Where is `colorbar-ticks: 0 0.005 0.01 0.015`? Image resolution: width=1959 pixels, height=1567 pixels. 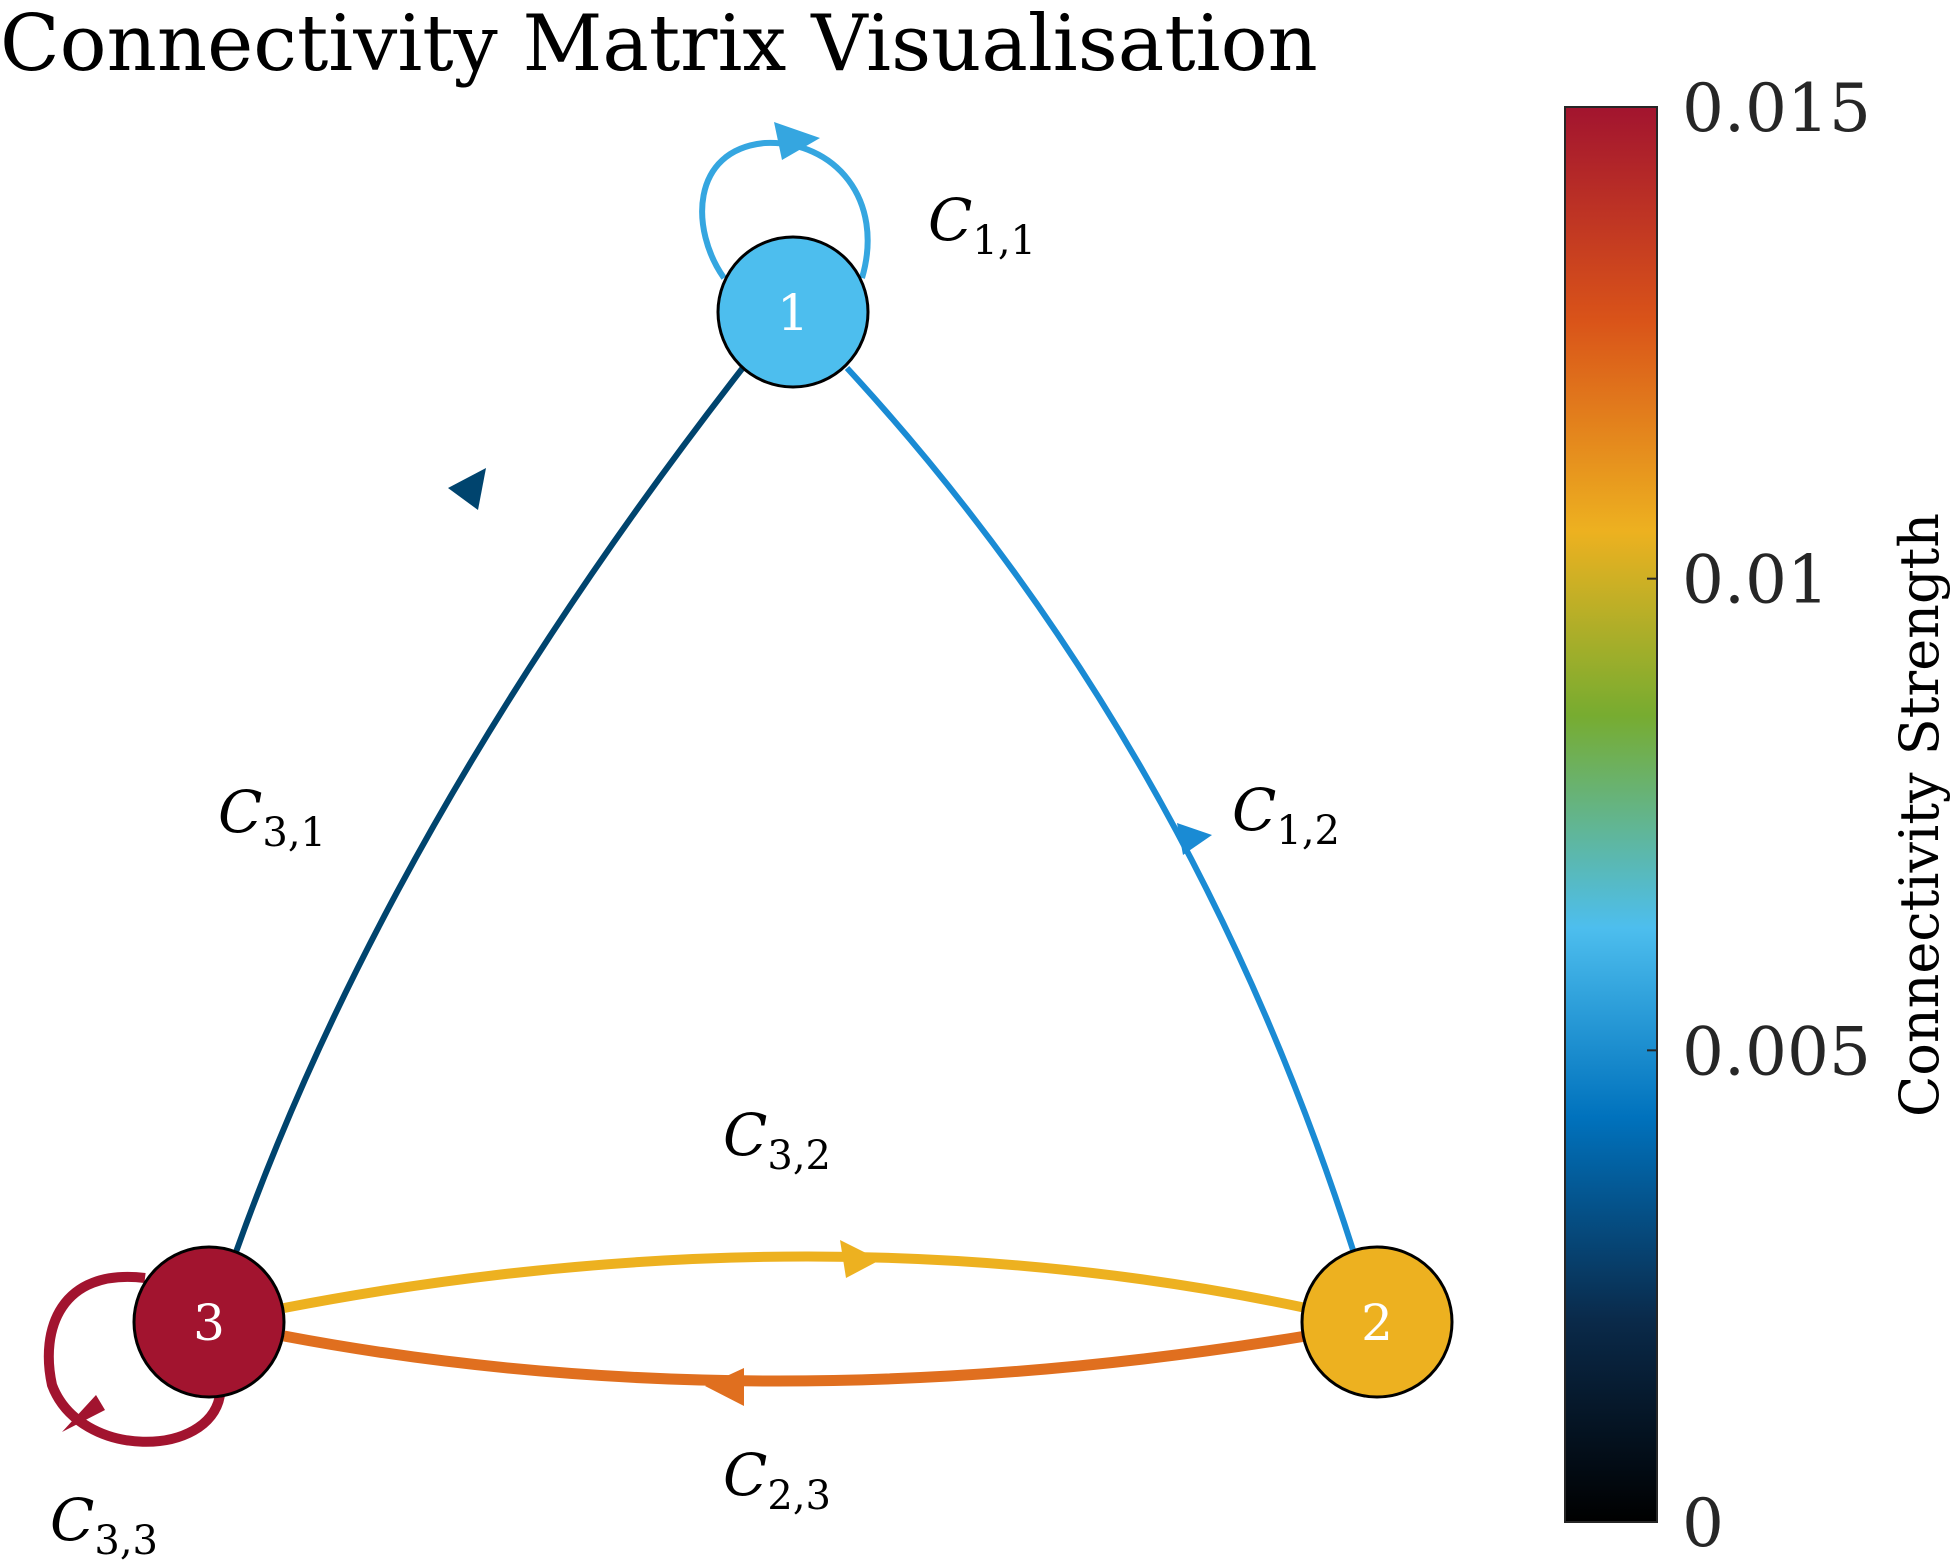 colorbar-ticks: 0 0.005 0.01 0.015 is located at coordinates (1759, 816).